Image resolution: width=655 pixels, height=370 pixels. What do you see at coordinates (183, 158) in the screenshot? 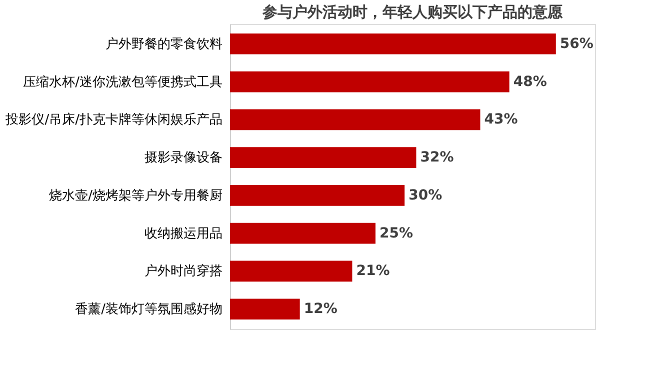
I see `y-tick-label: 摄影录像设备` at bounding box center [183, 158].